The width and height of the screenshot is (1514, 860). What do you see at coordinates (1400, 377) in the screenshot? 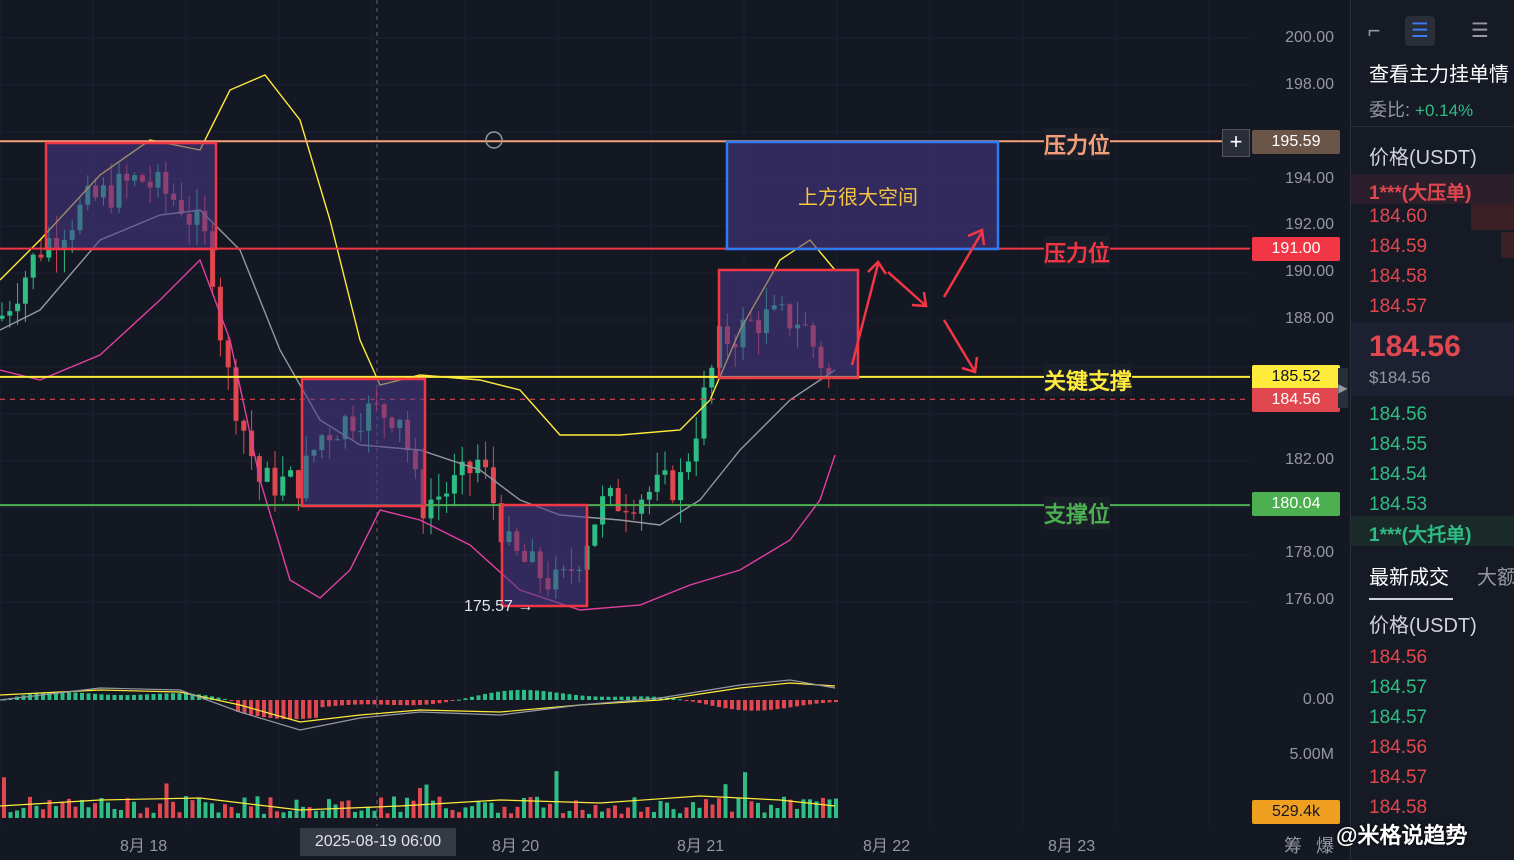
I see `last-price-usd: $184.56` at bounding box center [1400, 377].